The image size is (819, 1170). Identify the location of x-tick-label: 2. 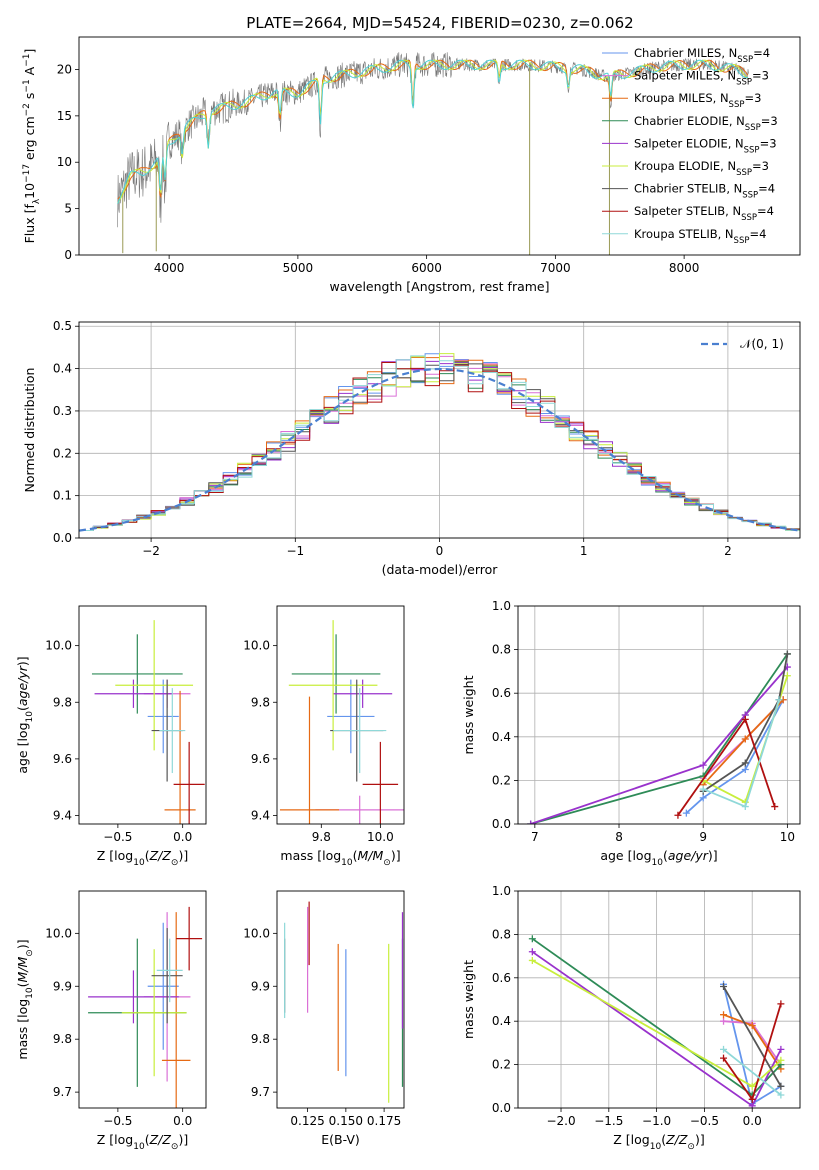
(728, 551).